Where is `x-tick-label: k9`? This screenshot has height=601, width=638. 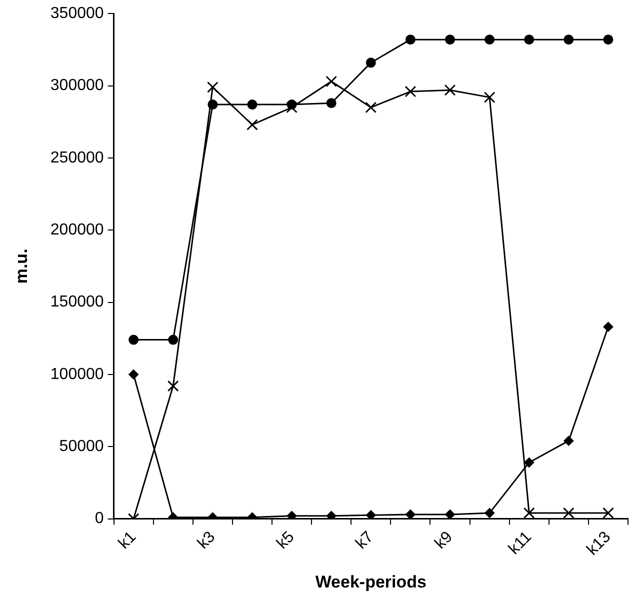 x-tick-label: k9 is located at coordinates (444, 540).